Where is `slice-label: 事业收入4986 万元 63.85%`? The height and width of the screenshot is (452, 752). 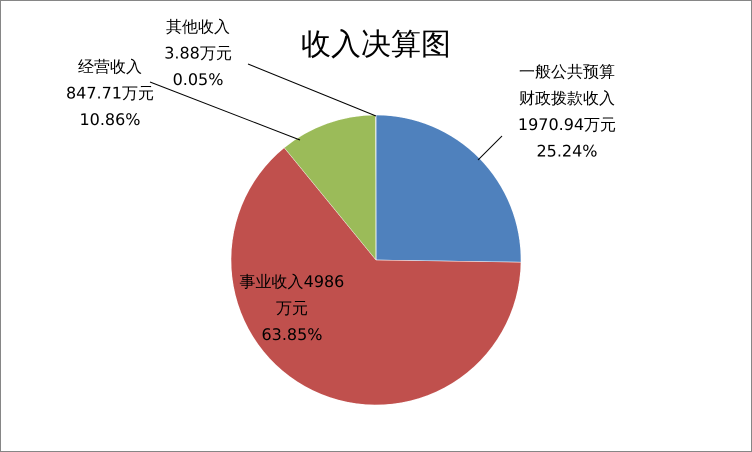
slice-label: 事业收入4986 万元 63.85% is located at coordinates (292, 308).